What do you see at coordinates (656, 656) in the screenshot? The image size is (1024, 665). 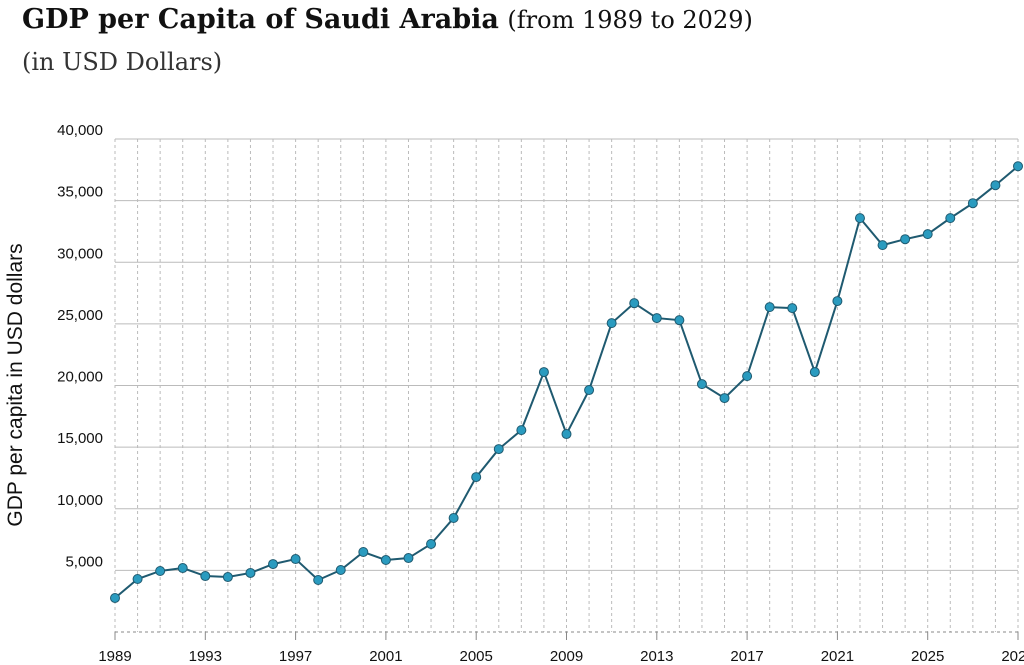 I see `x-tick-label: 2013` at bounding box center [656, 656].